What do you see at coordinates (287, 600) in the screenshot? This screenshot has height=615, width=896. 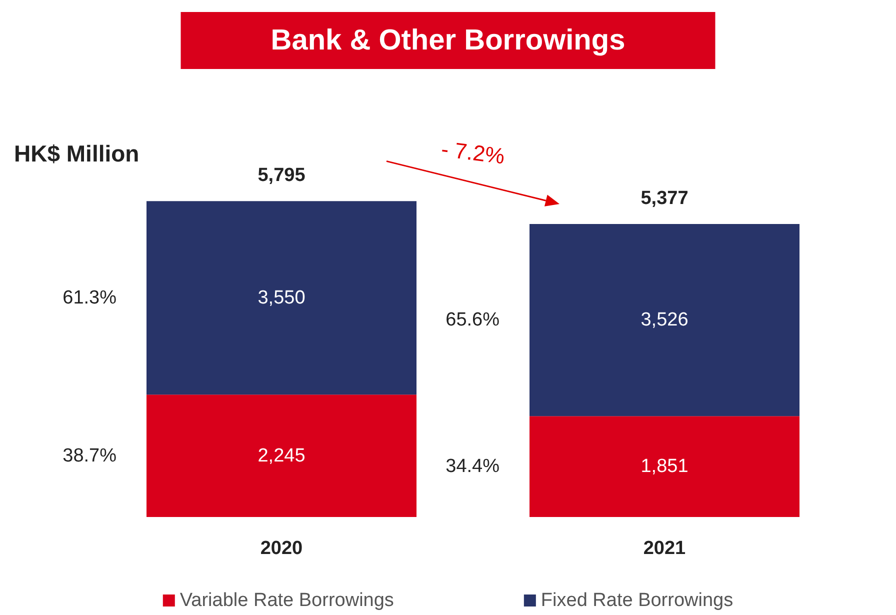 I see `legend-label: Variable Rate Borrowings` at bounding box center [287, 600].